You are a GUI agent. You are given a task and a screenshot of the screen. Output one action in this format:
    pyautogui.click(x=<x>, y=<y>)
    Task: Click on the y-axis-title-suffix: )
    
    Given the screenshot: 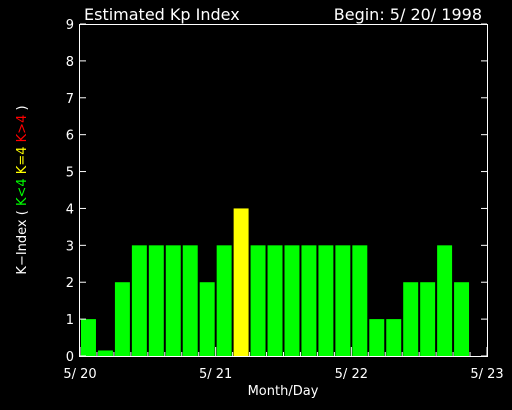 What is the action you would take?
    pyautogui.click(x=22, y=107)
    